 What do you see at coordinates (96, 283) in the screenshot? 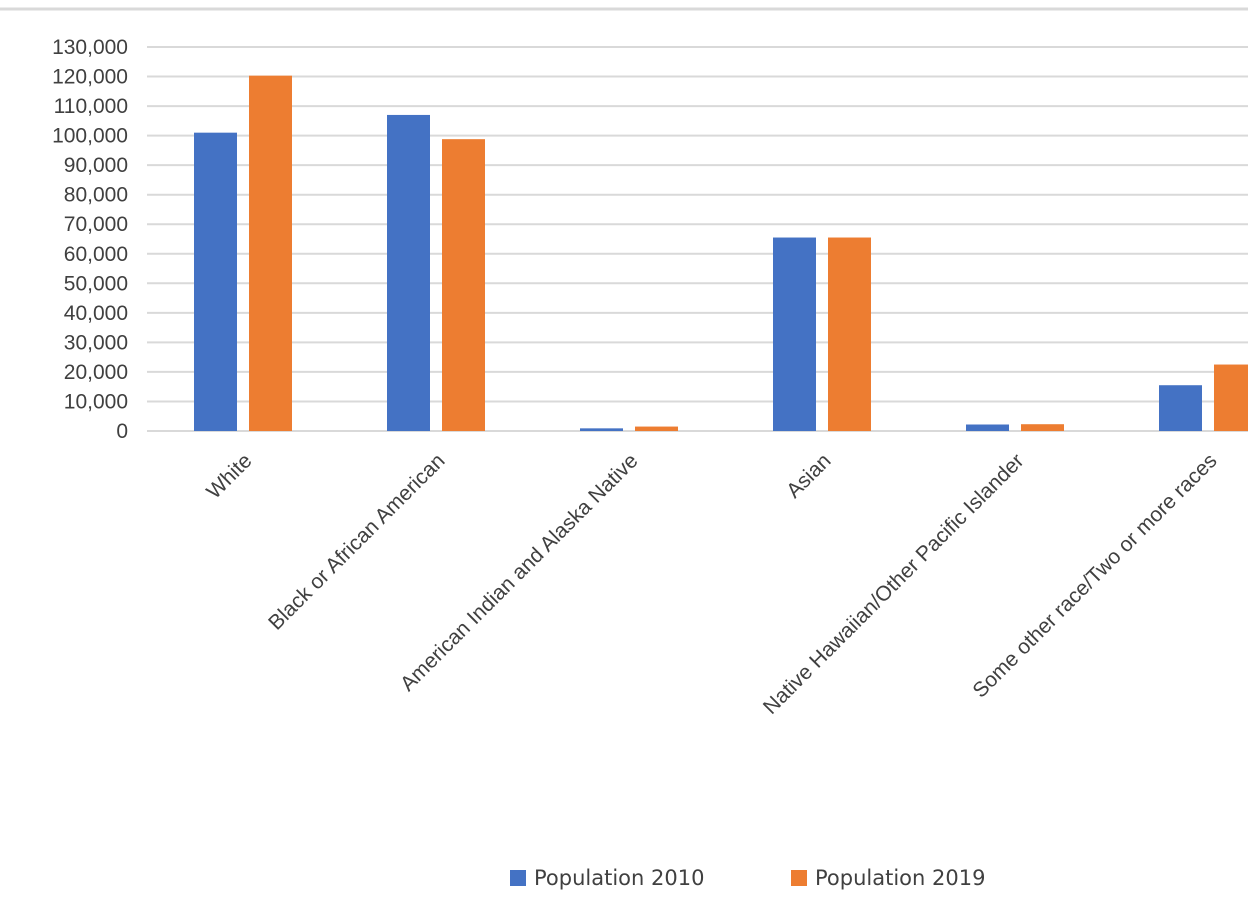
I see `y-tick-label: 50,000` at bounding box center [96, 283].